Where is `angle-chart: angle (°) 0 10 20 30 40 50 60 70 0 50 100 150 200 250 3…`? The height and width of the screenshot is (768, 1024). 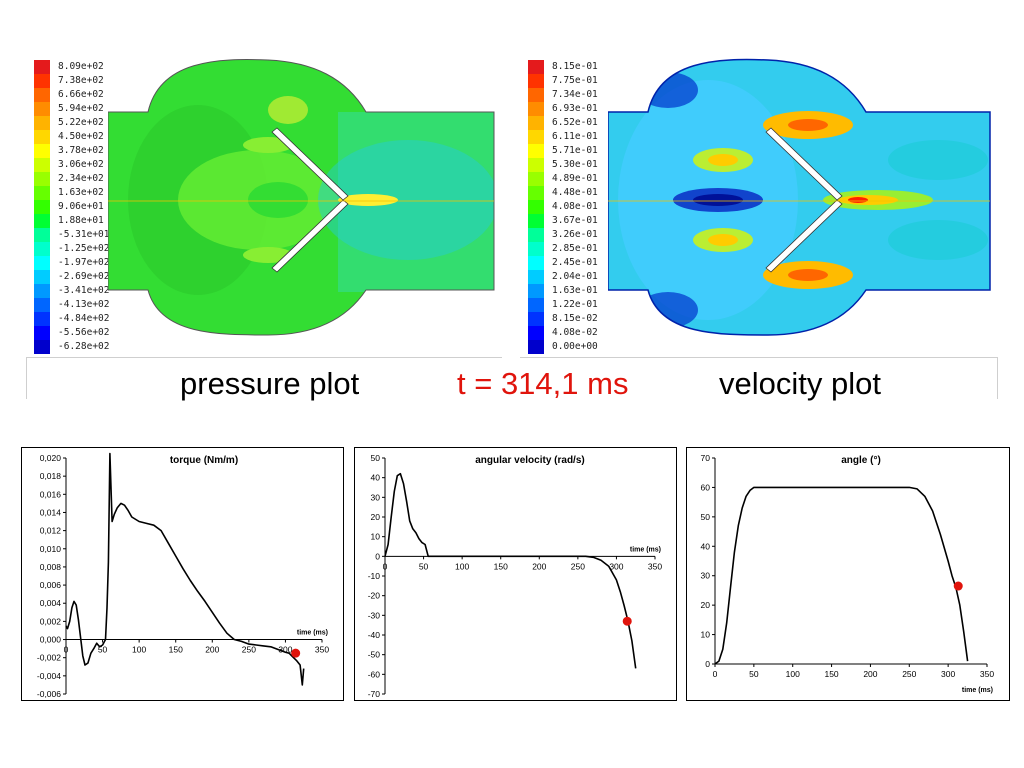 angle-chart: angle (°) 0 10 20 30 40 50 60 70 0 50 100 150 200 250 3… is located at coordinates (848, 574).